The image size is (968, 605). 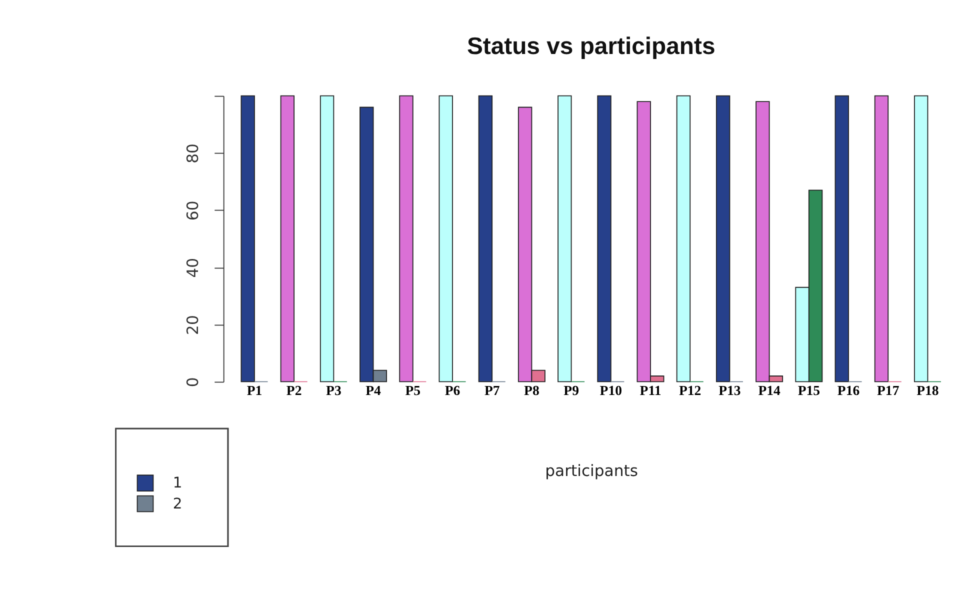 I want to click on x-tick-label: P13, so click(x=729, y=390).